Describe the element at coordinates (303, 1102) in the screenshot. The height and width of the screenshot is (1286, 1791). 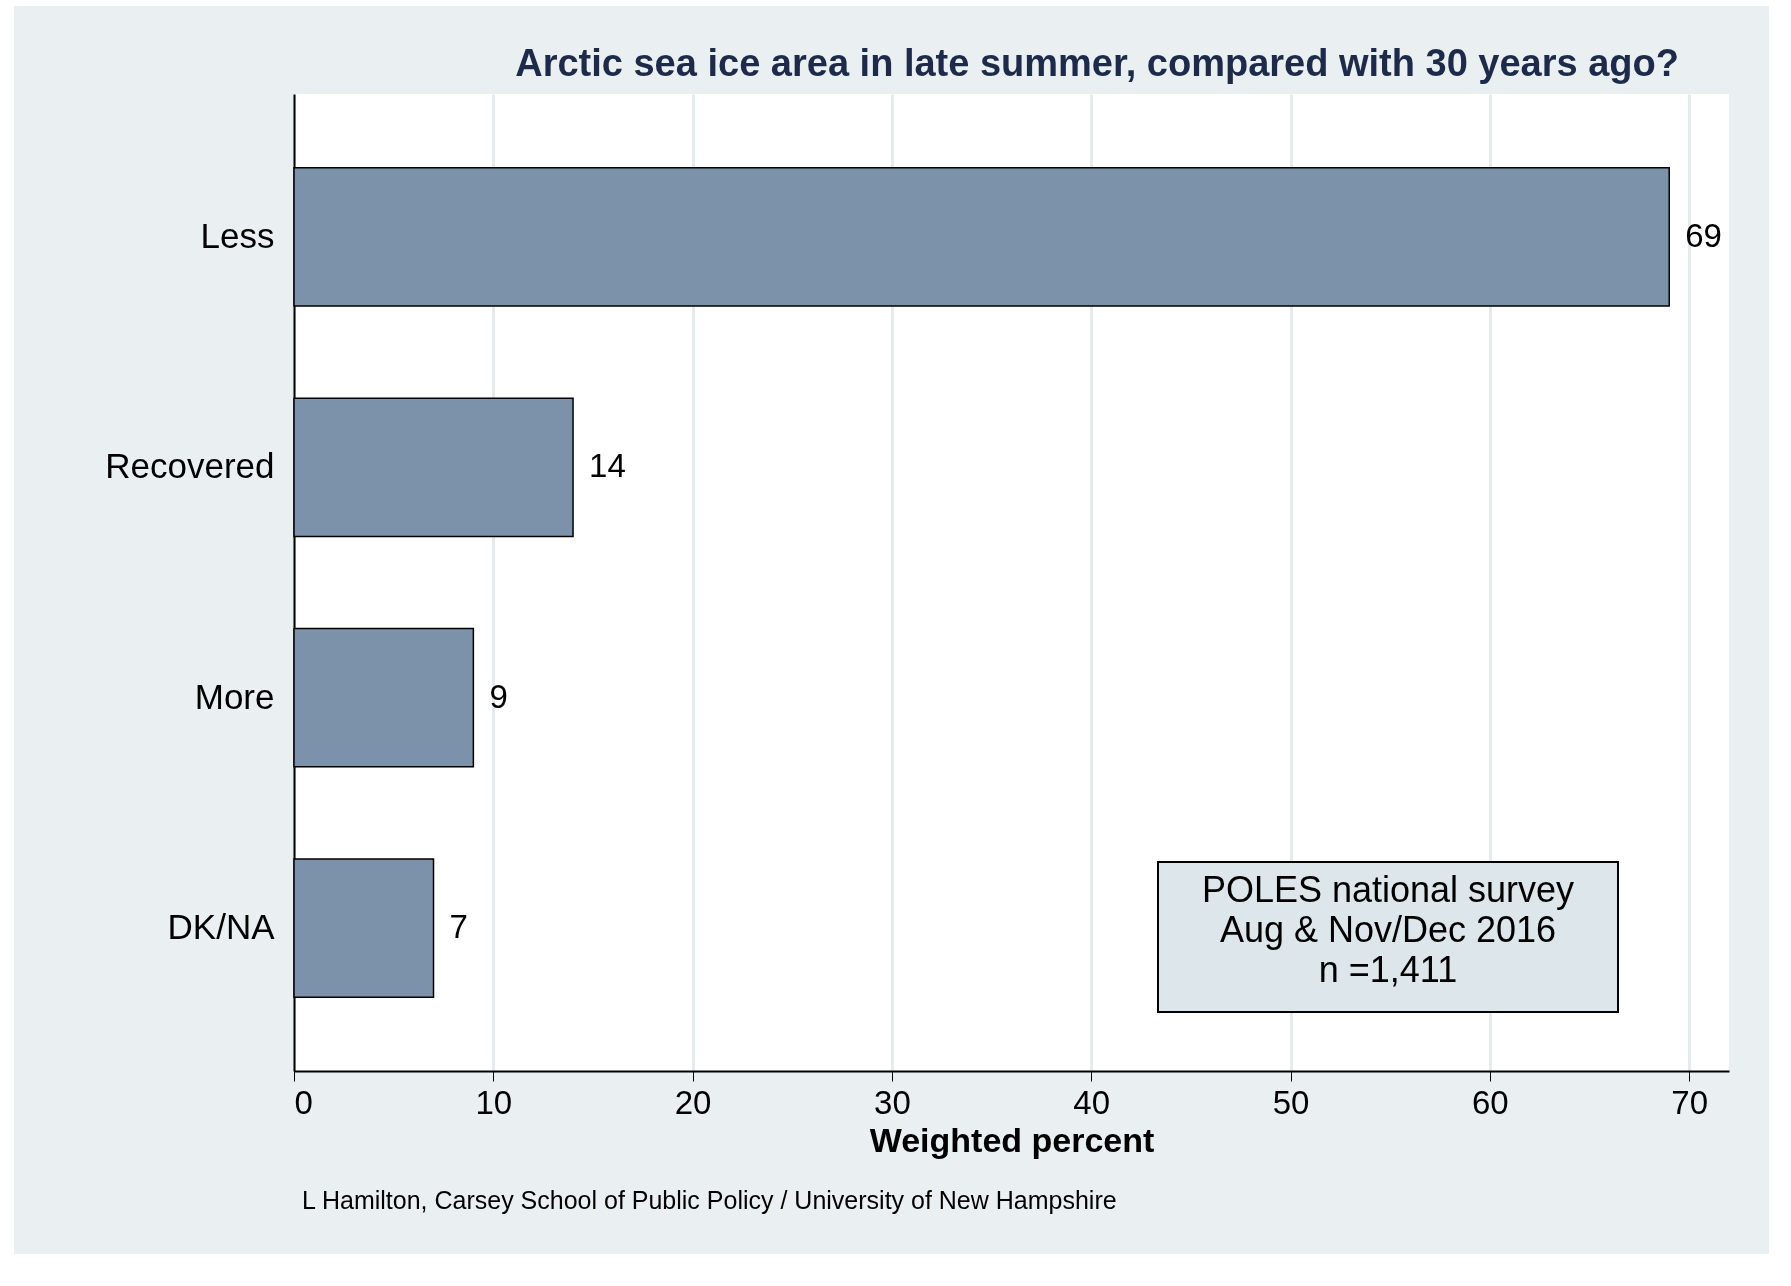
I see `x-tick-label: 0` at that location.